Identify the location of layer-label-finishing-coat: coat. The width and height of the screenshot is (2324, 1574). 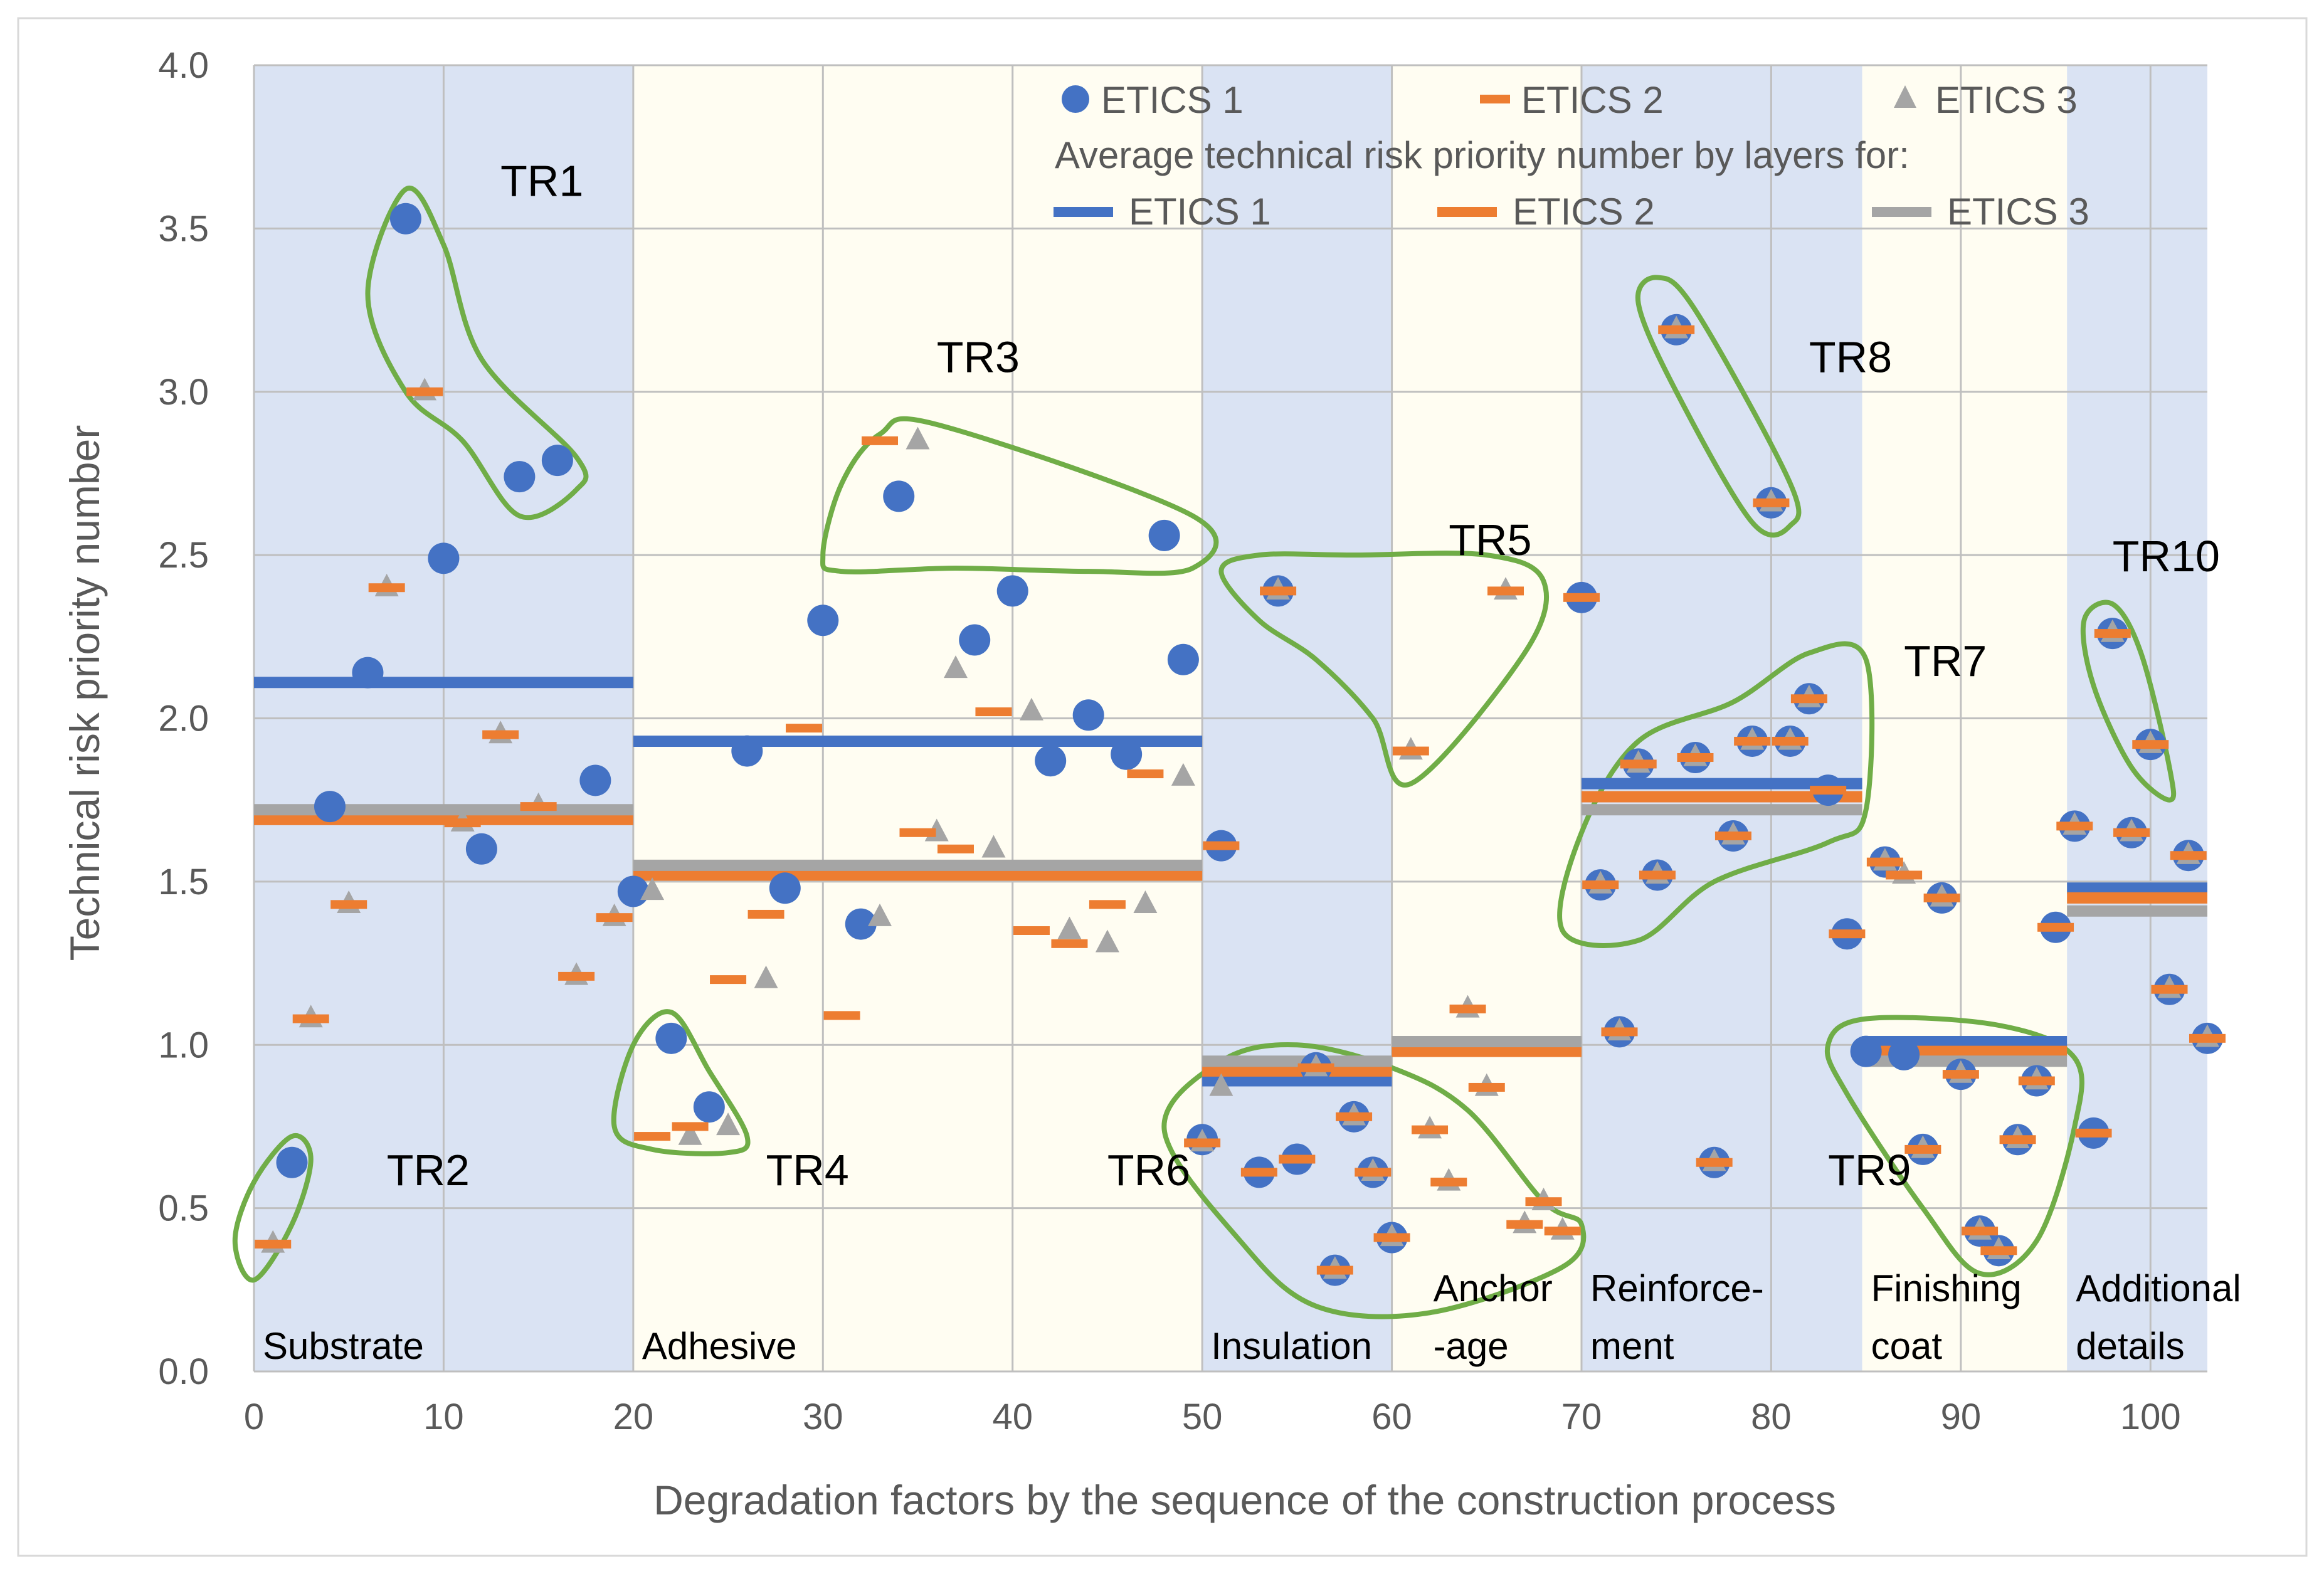
(1907, 1346).